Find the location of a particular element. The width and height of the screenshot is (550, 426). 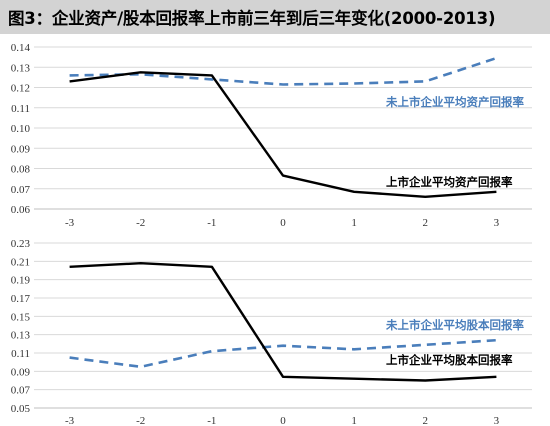

y-tick-label: 0.12 is located at coordinates (20, 89).